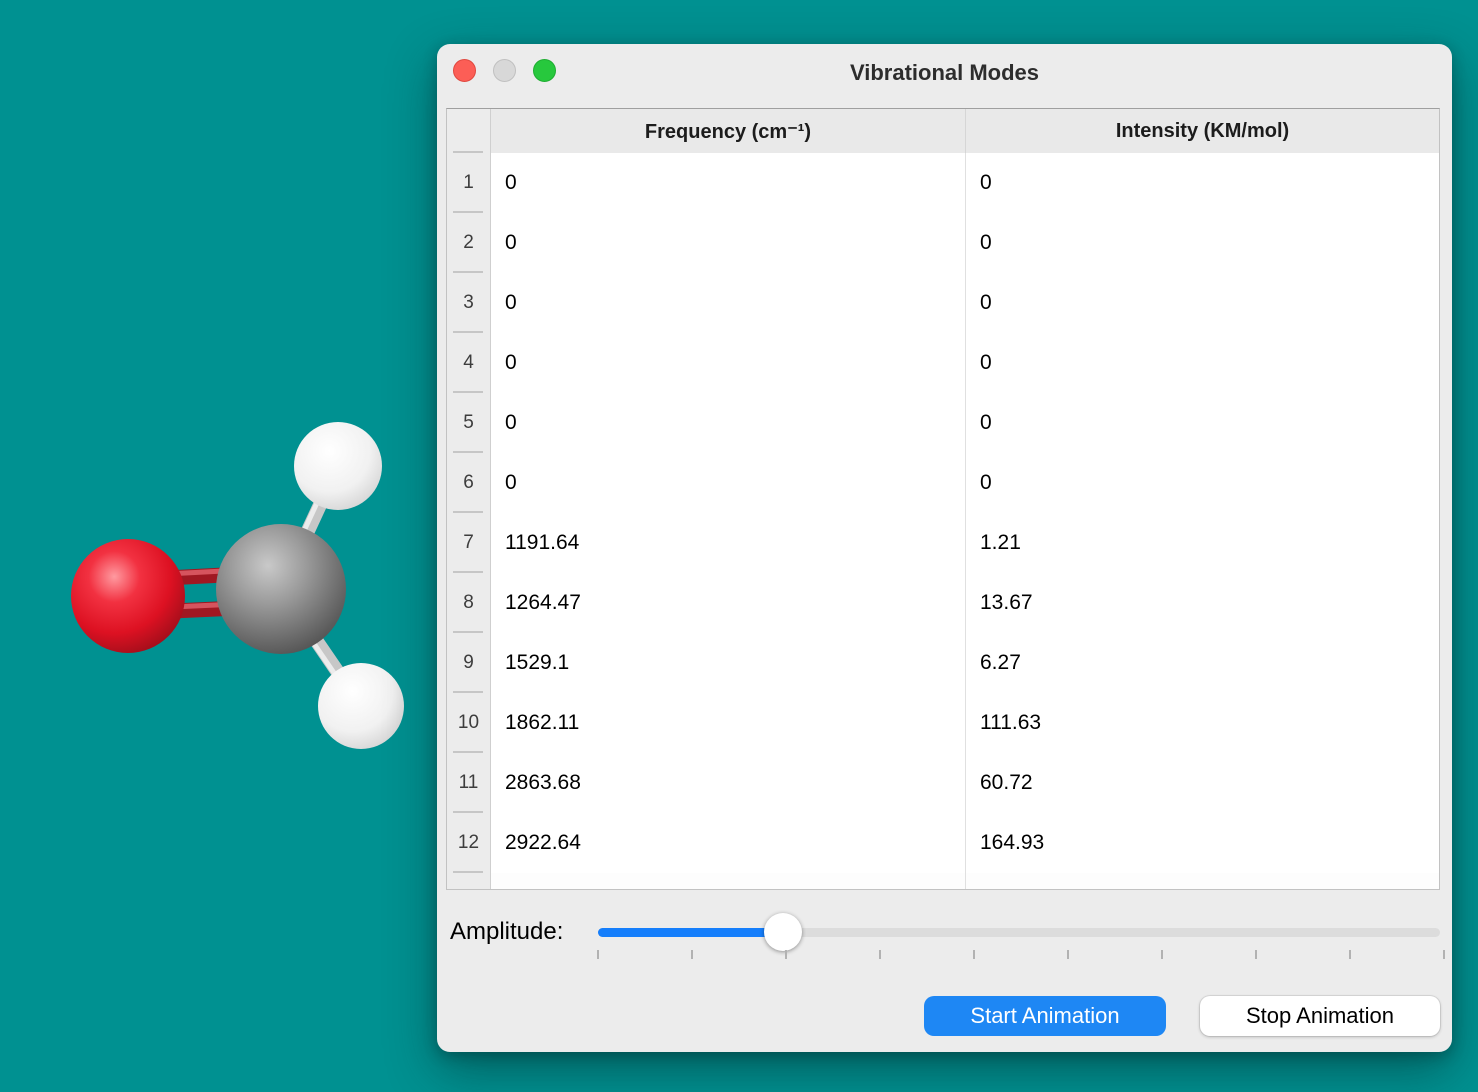 The width and height of the screenshot is (1478, 1092). I want to click on frequency-cell: 1862.11, so click(728, 723).